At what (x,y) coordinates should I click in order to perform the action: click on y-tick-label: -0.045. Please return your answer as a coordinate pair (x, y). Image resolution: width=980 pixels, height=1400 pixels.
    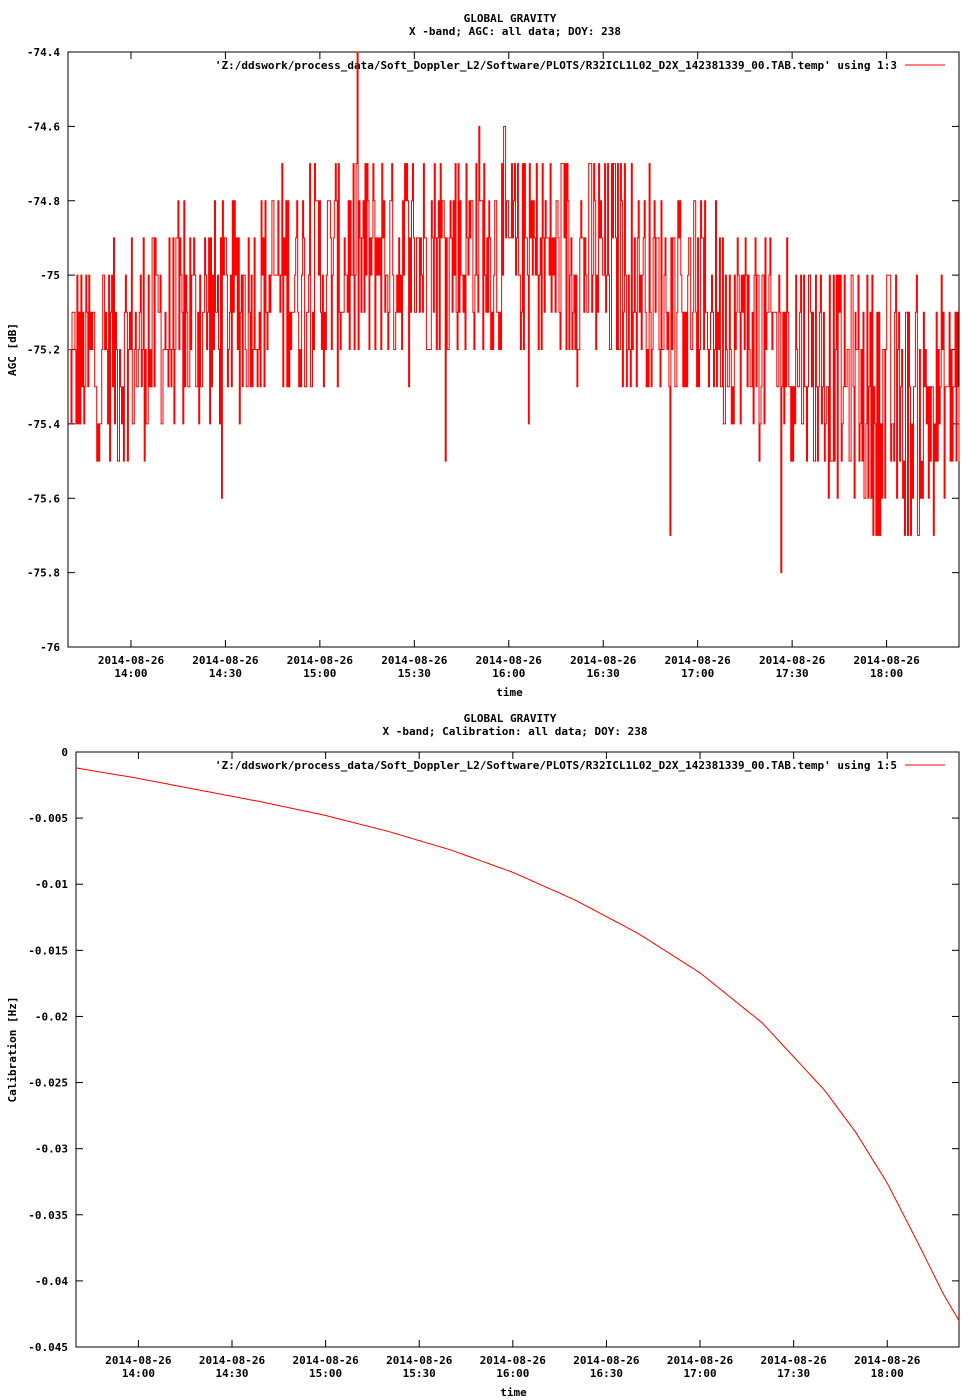
    Looking at the image, I should click on (48, 1347).